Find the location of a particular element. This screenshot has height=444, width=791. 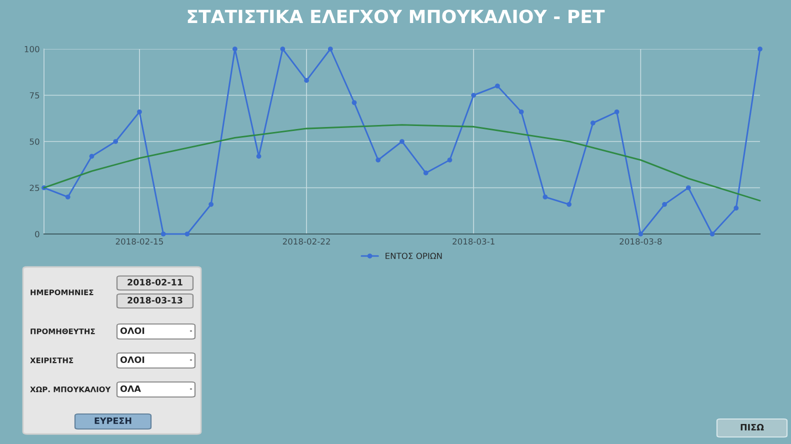

x-tick-label: 2018-03-1 is located at coordinates (473, 241).